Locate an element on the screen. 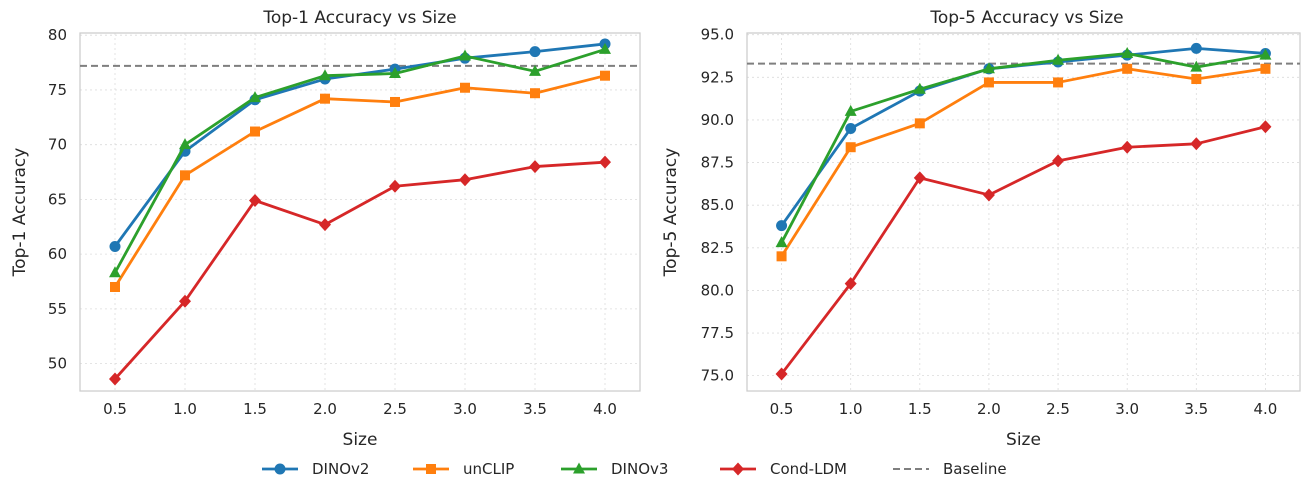 The height and width of the screenshot is (480, 1304). series-line-unclip is located at coordinates (1023, 162).